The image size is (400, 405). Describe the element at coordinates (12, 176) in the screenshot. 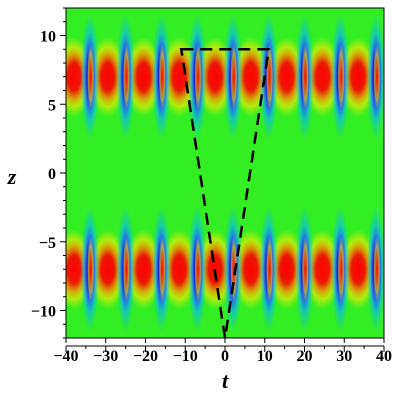

I see `y-axis-label: z` at that location.